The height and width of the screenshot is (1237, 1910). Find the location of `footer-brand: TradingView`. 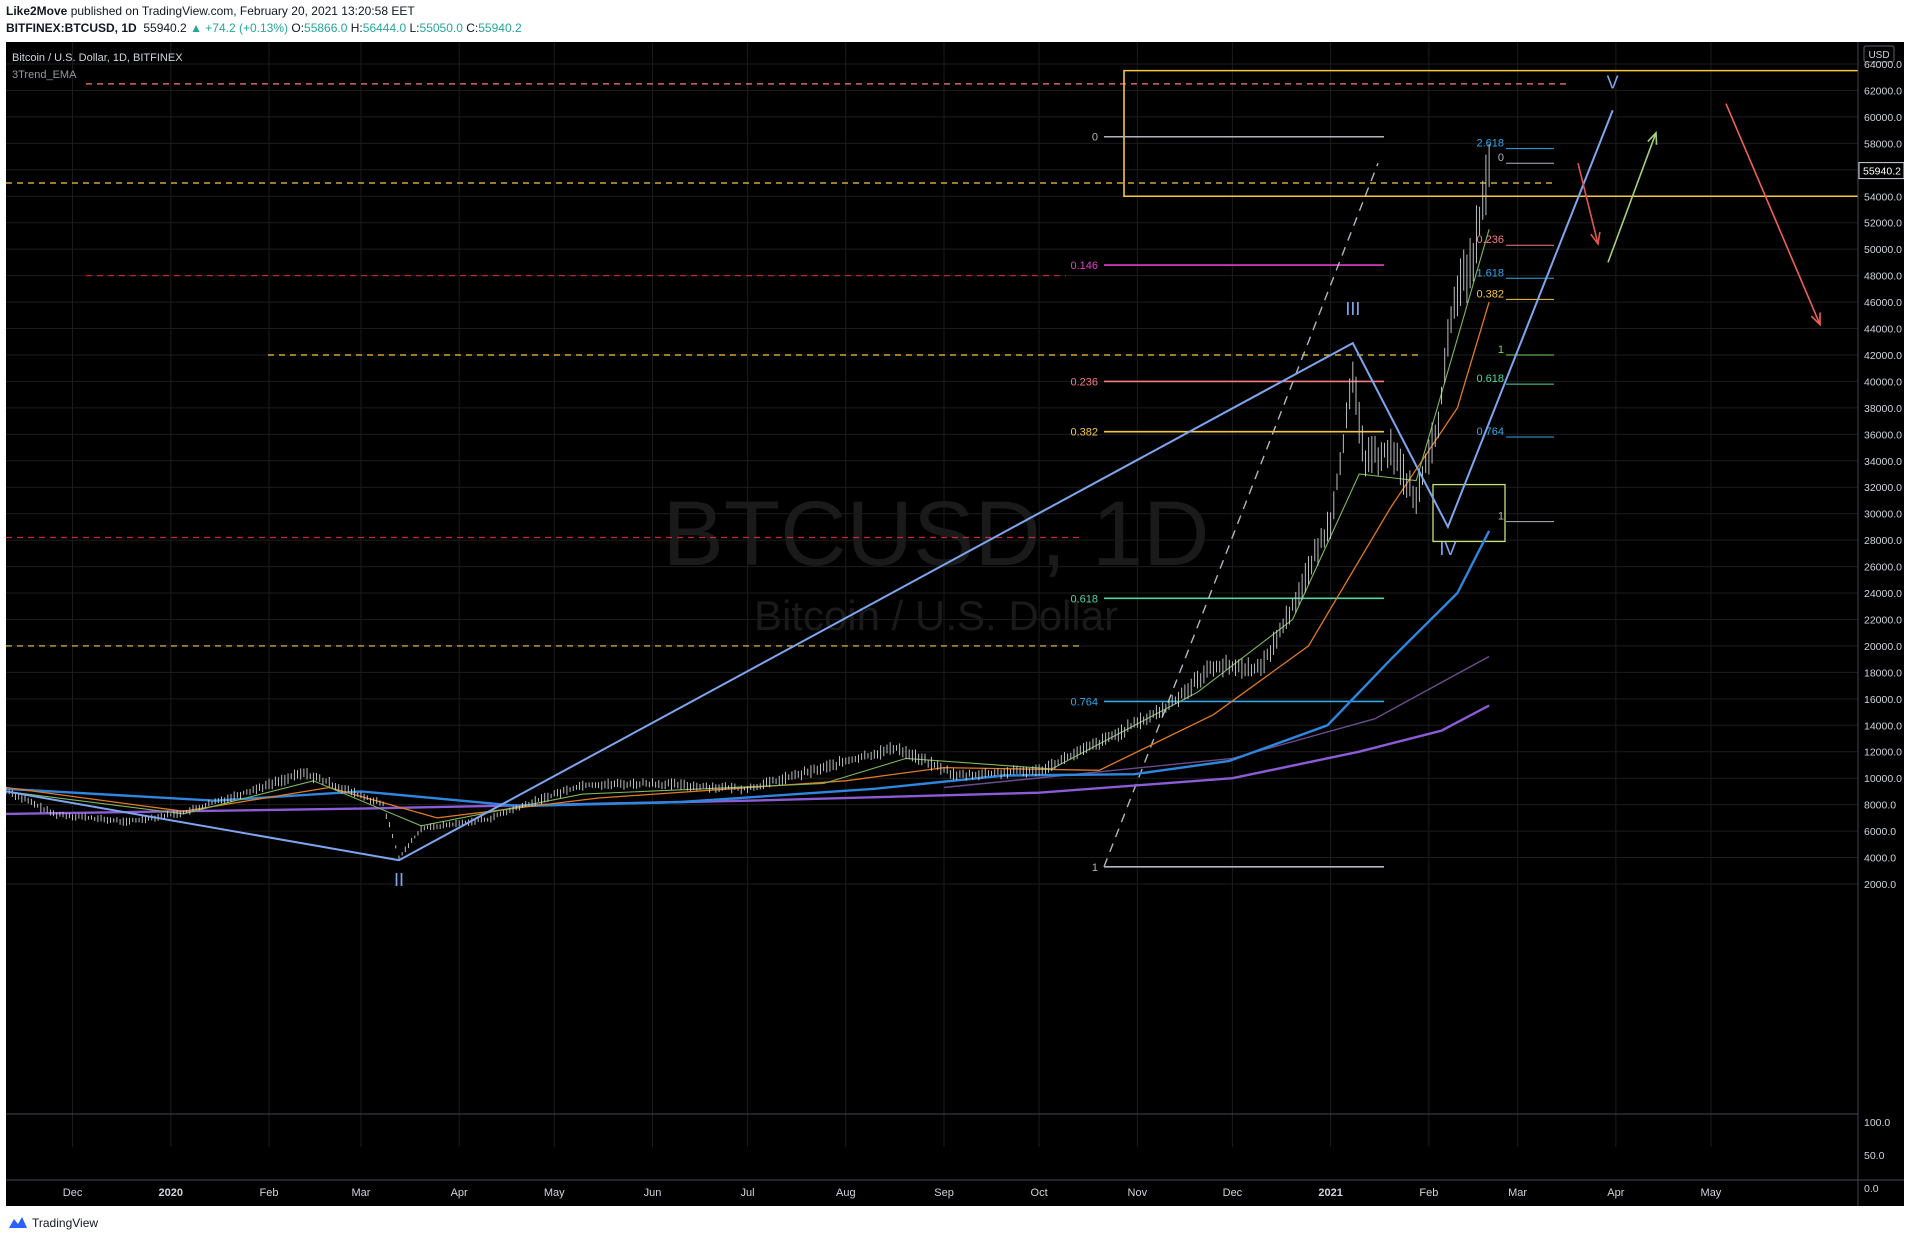

footer-brand: TradingView is located at coordinates (65, 1223).